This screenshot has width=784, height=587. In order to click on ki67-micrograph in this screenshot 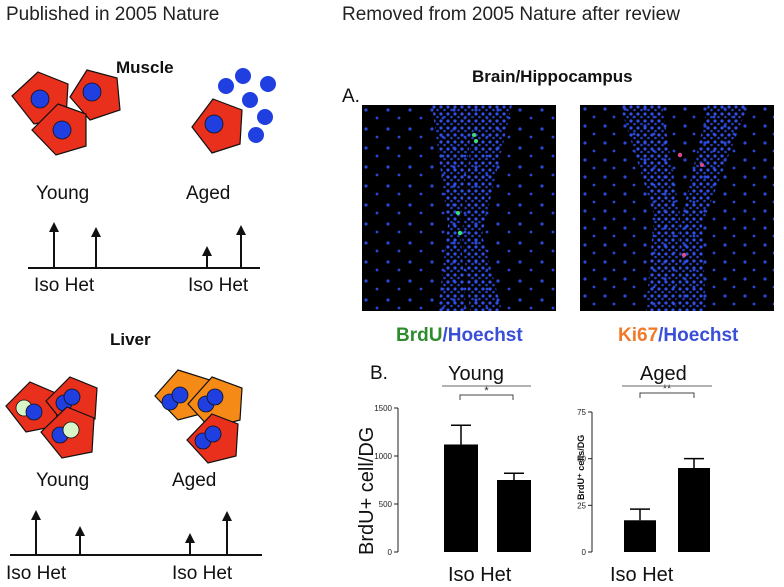, I will do `click(677, 208)`.